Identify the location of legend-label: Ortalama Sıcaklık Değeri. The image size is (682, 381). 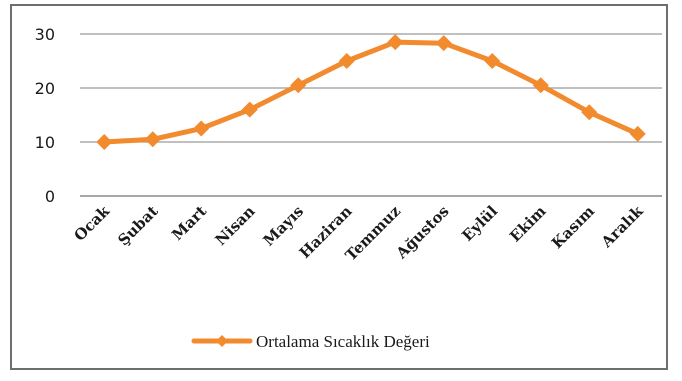
(343, 341).